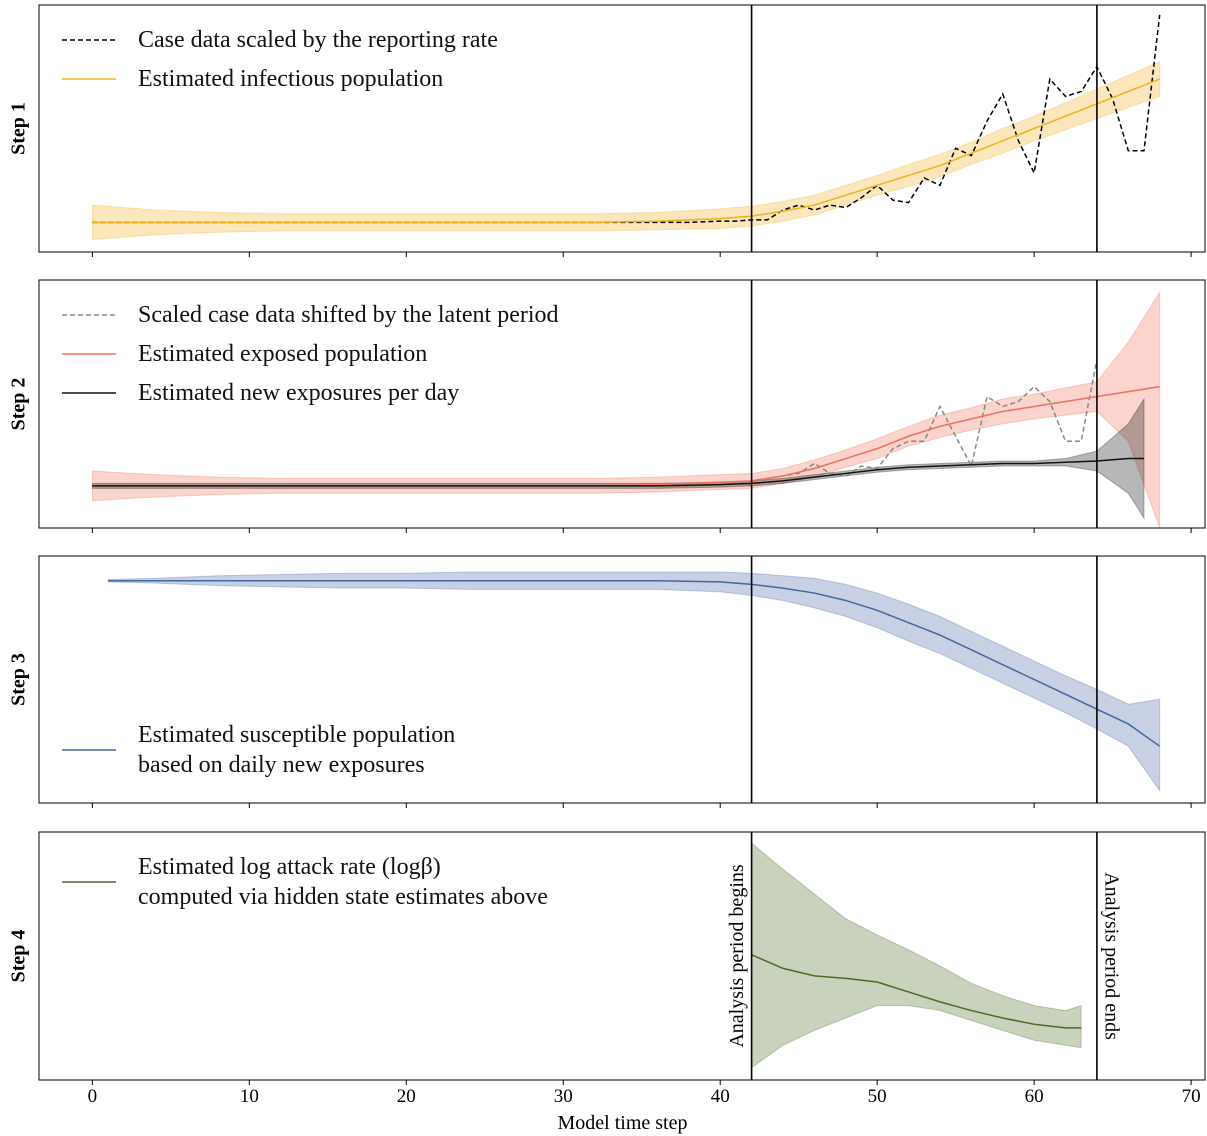 Image resolution: width=1207 pixels, height=1136 pixels. What do you see at coordinates (283, 354) in the screenshot?
I see `legend-label: Estimated exposed population` at bounding box center [283, 354].